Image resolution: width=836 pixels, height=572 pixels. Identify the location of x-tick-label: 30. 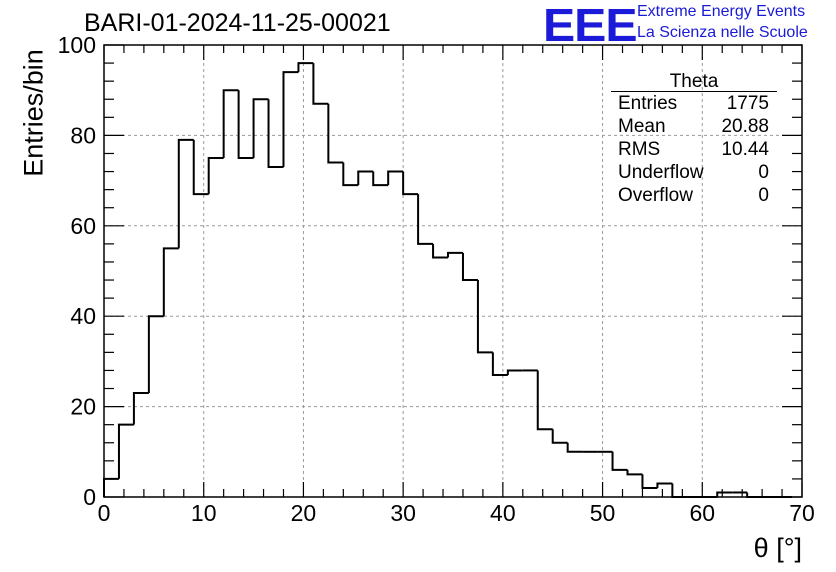
(403, 513).